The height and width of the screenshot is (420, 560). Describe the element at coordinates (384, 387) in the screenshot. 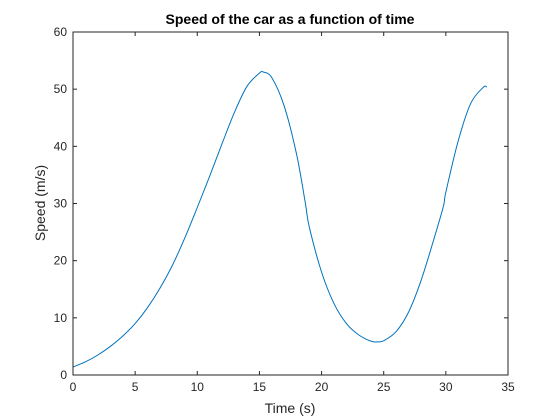

I see `x-tick-label: 25` at that location.